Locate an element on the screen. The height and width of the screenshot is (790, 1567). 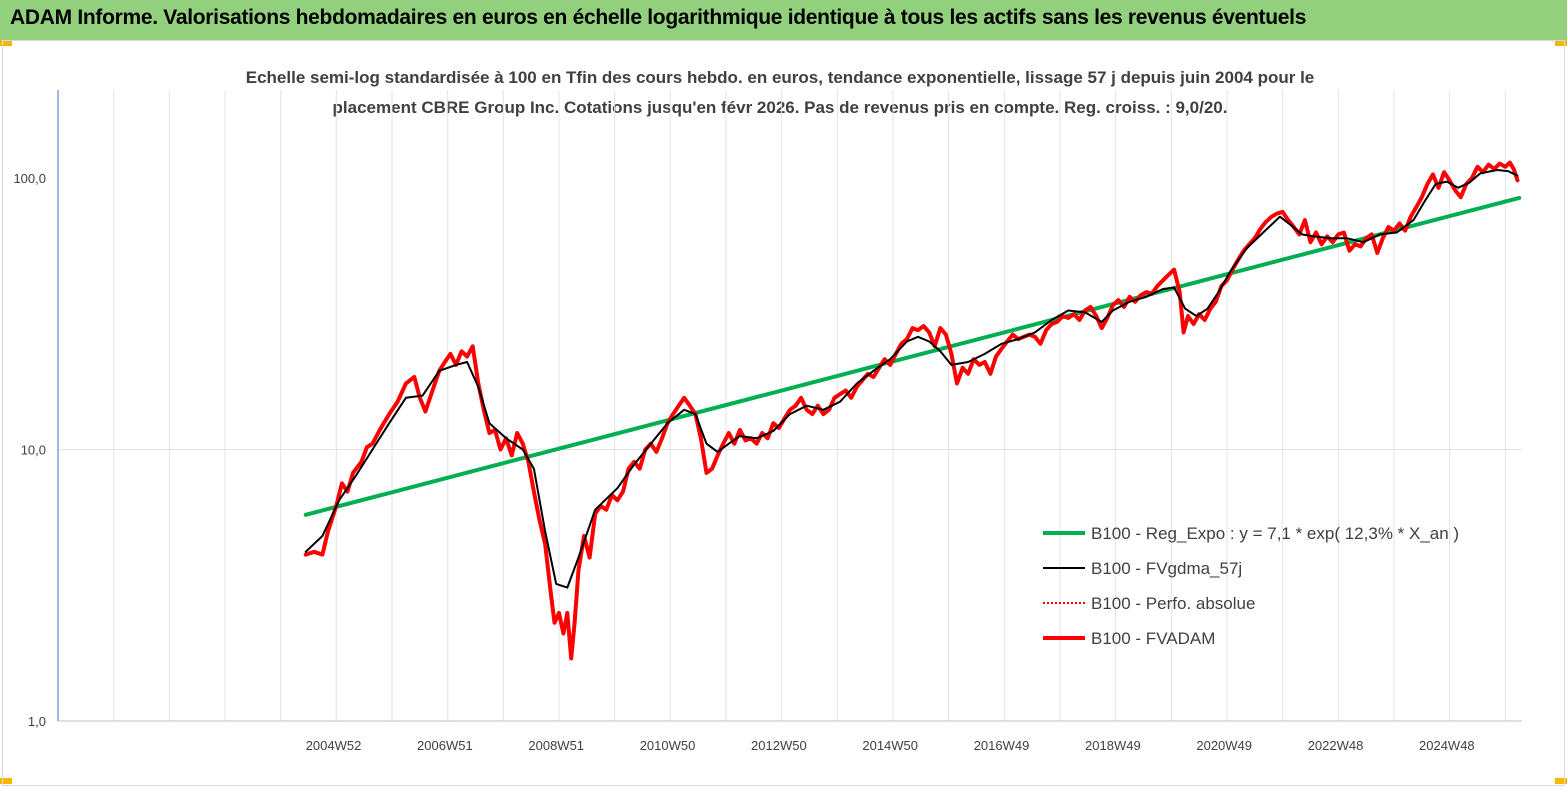
corner-mark-top-right is located at coordinates (1561, 43).